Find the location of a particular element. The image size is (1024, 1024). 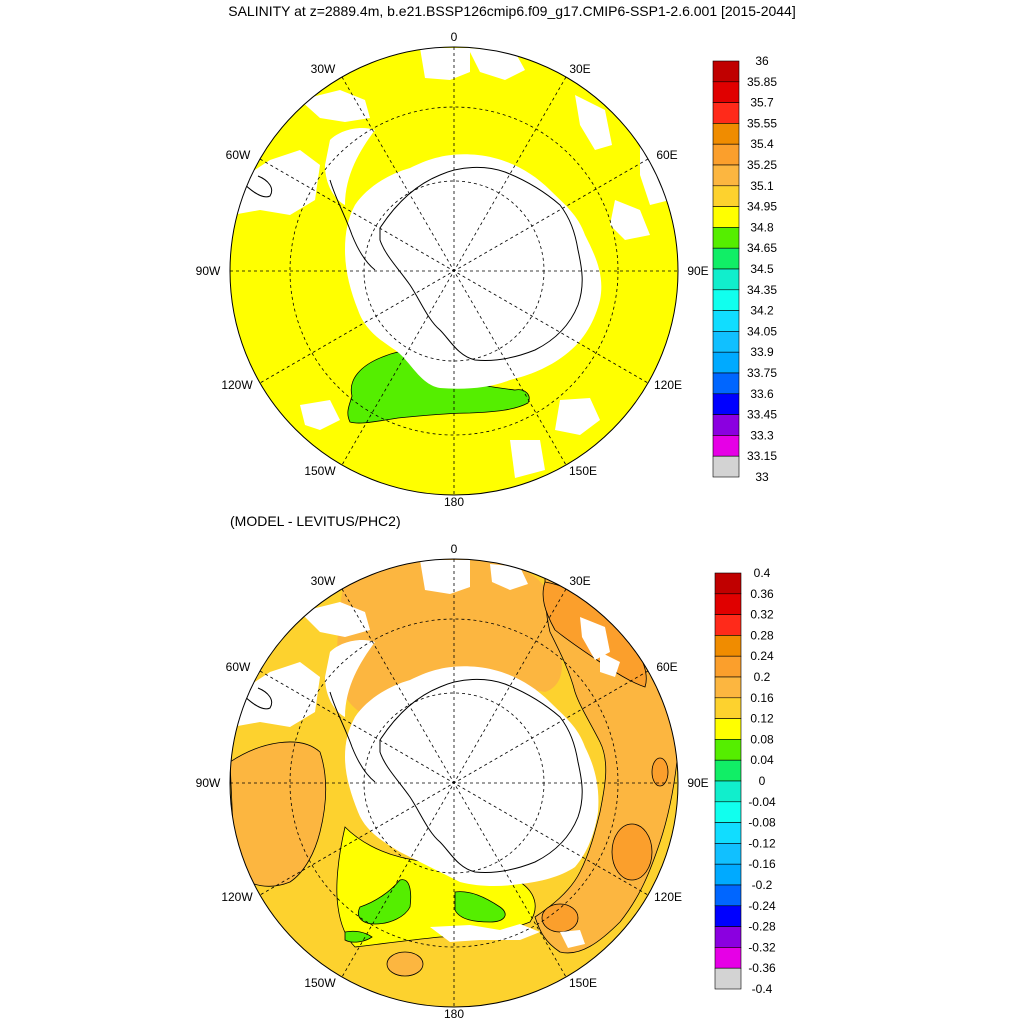

colorbar-tick-label: 35.25 is located at coordinates (762, 165).